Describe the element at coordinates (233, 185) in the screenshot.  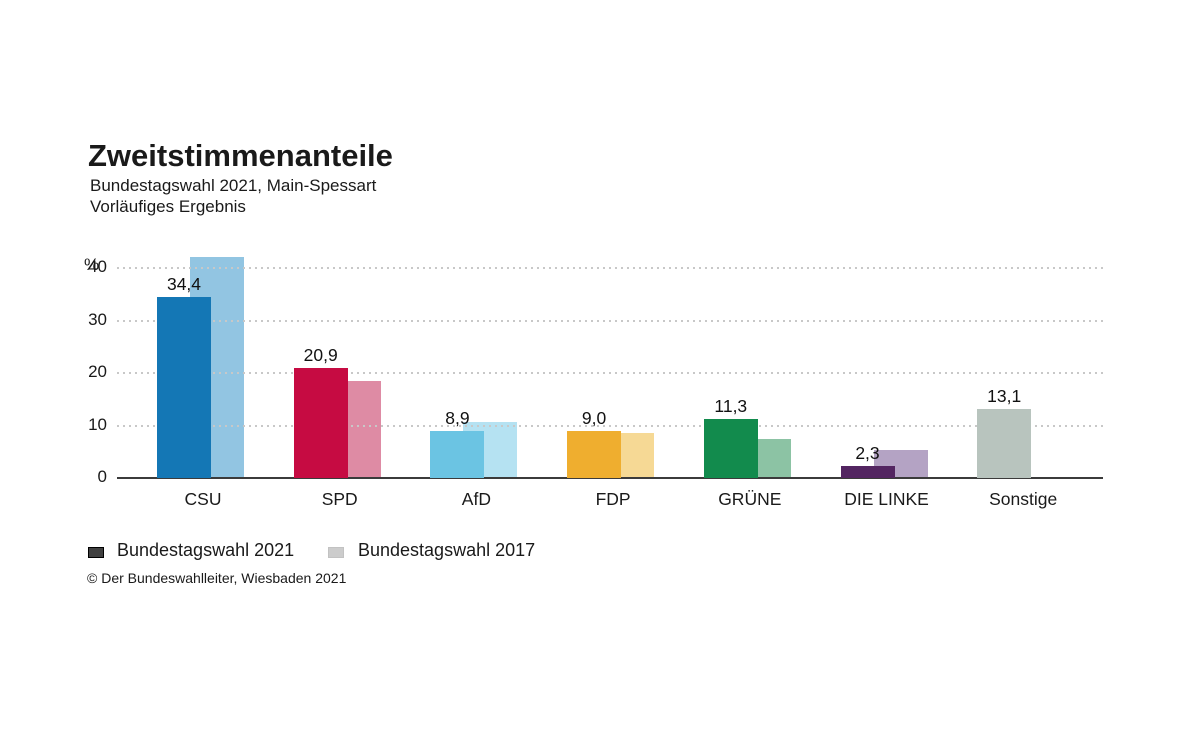
I see `chart-subtitle: Bundestagswahl 2021, Main-Spessart` at that location.